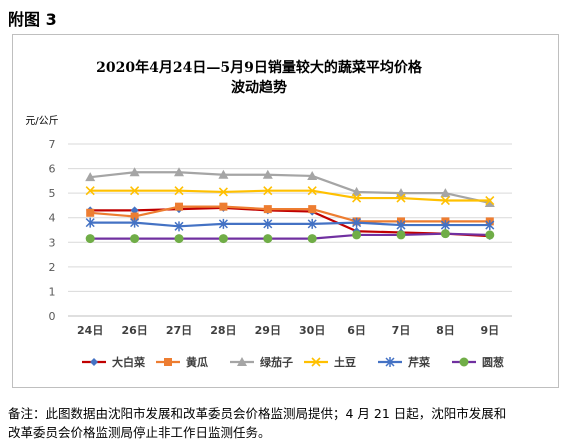 The image size is (569, 448). I want to click on x-tick-label: 29日, so click(268, 330).